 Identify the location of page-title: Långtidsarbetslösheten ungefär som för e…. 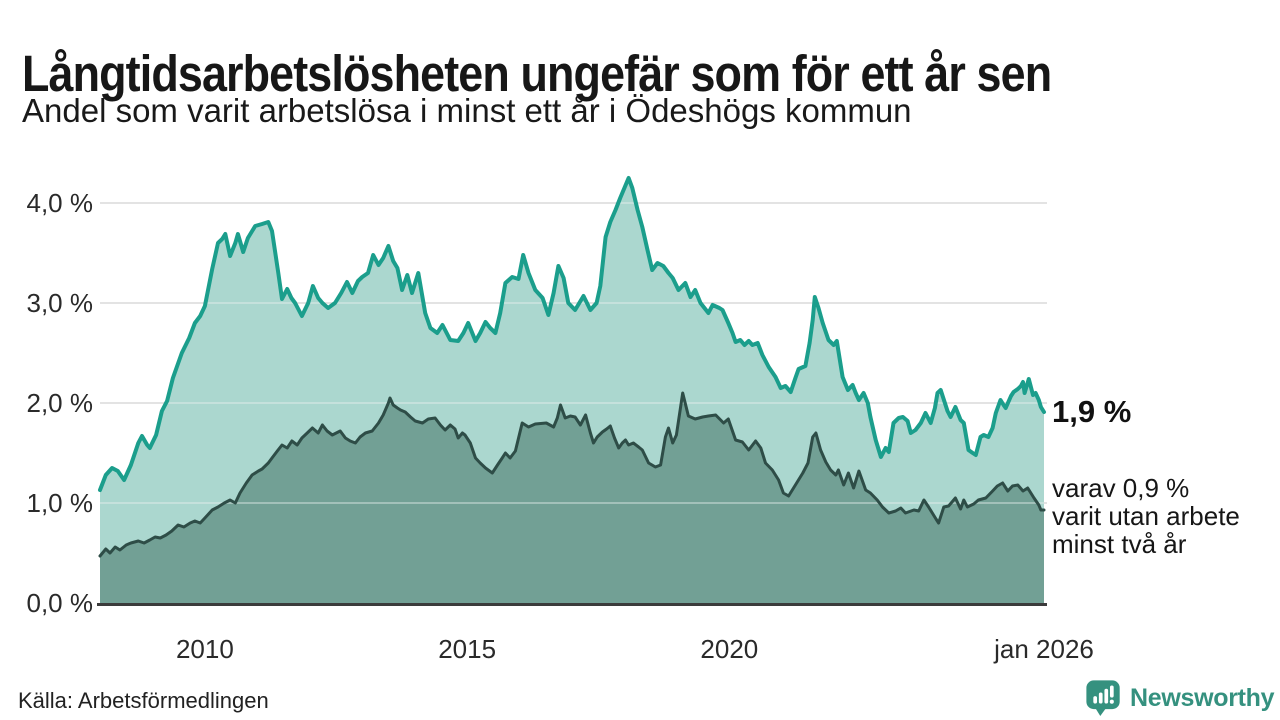
(537, 74).